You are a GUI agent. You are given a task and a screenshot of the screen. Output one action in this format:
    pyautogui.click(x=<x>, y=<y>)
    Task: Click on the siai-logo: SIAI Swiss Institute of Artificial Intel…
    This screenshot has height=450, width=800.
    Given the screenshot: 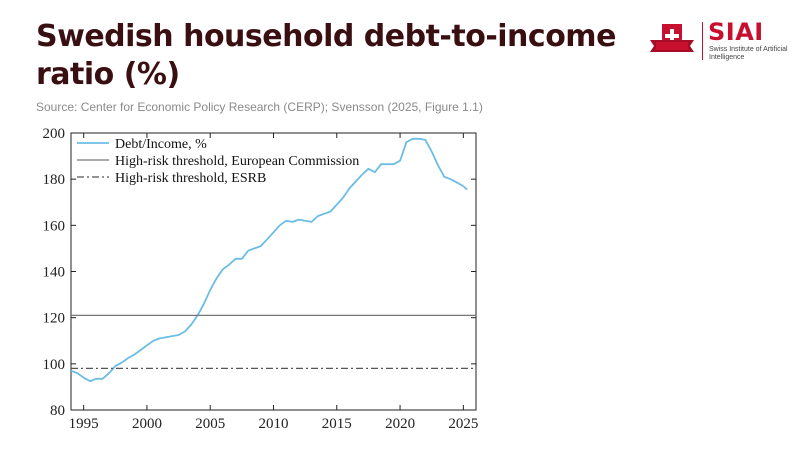 What is the action you would take?
    pyautogui.click(x=718, y=43)
    